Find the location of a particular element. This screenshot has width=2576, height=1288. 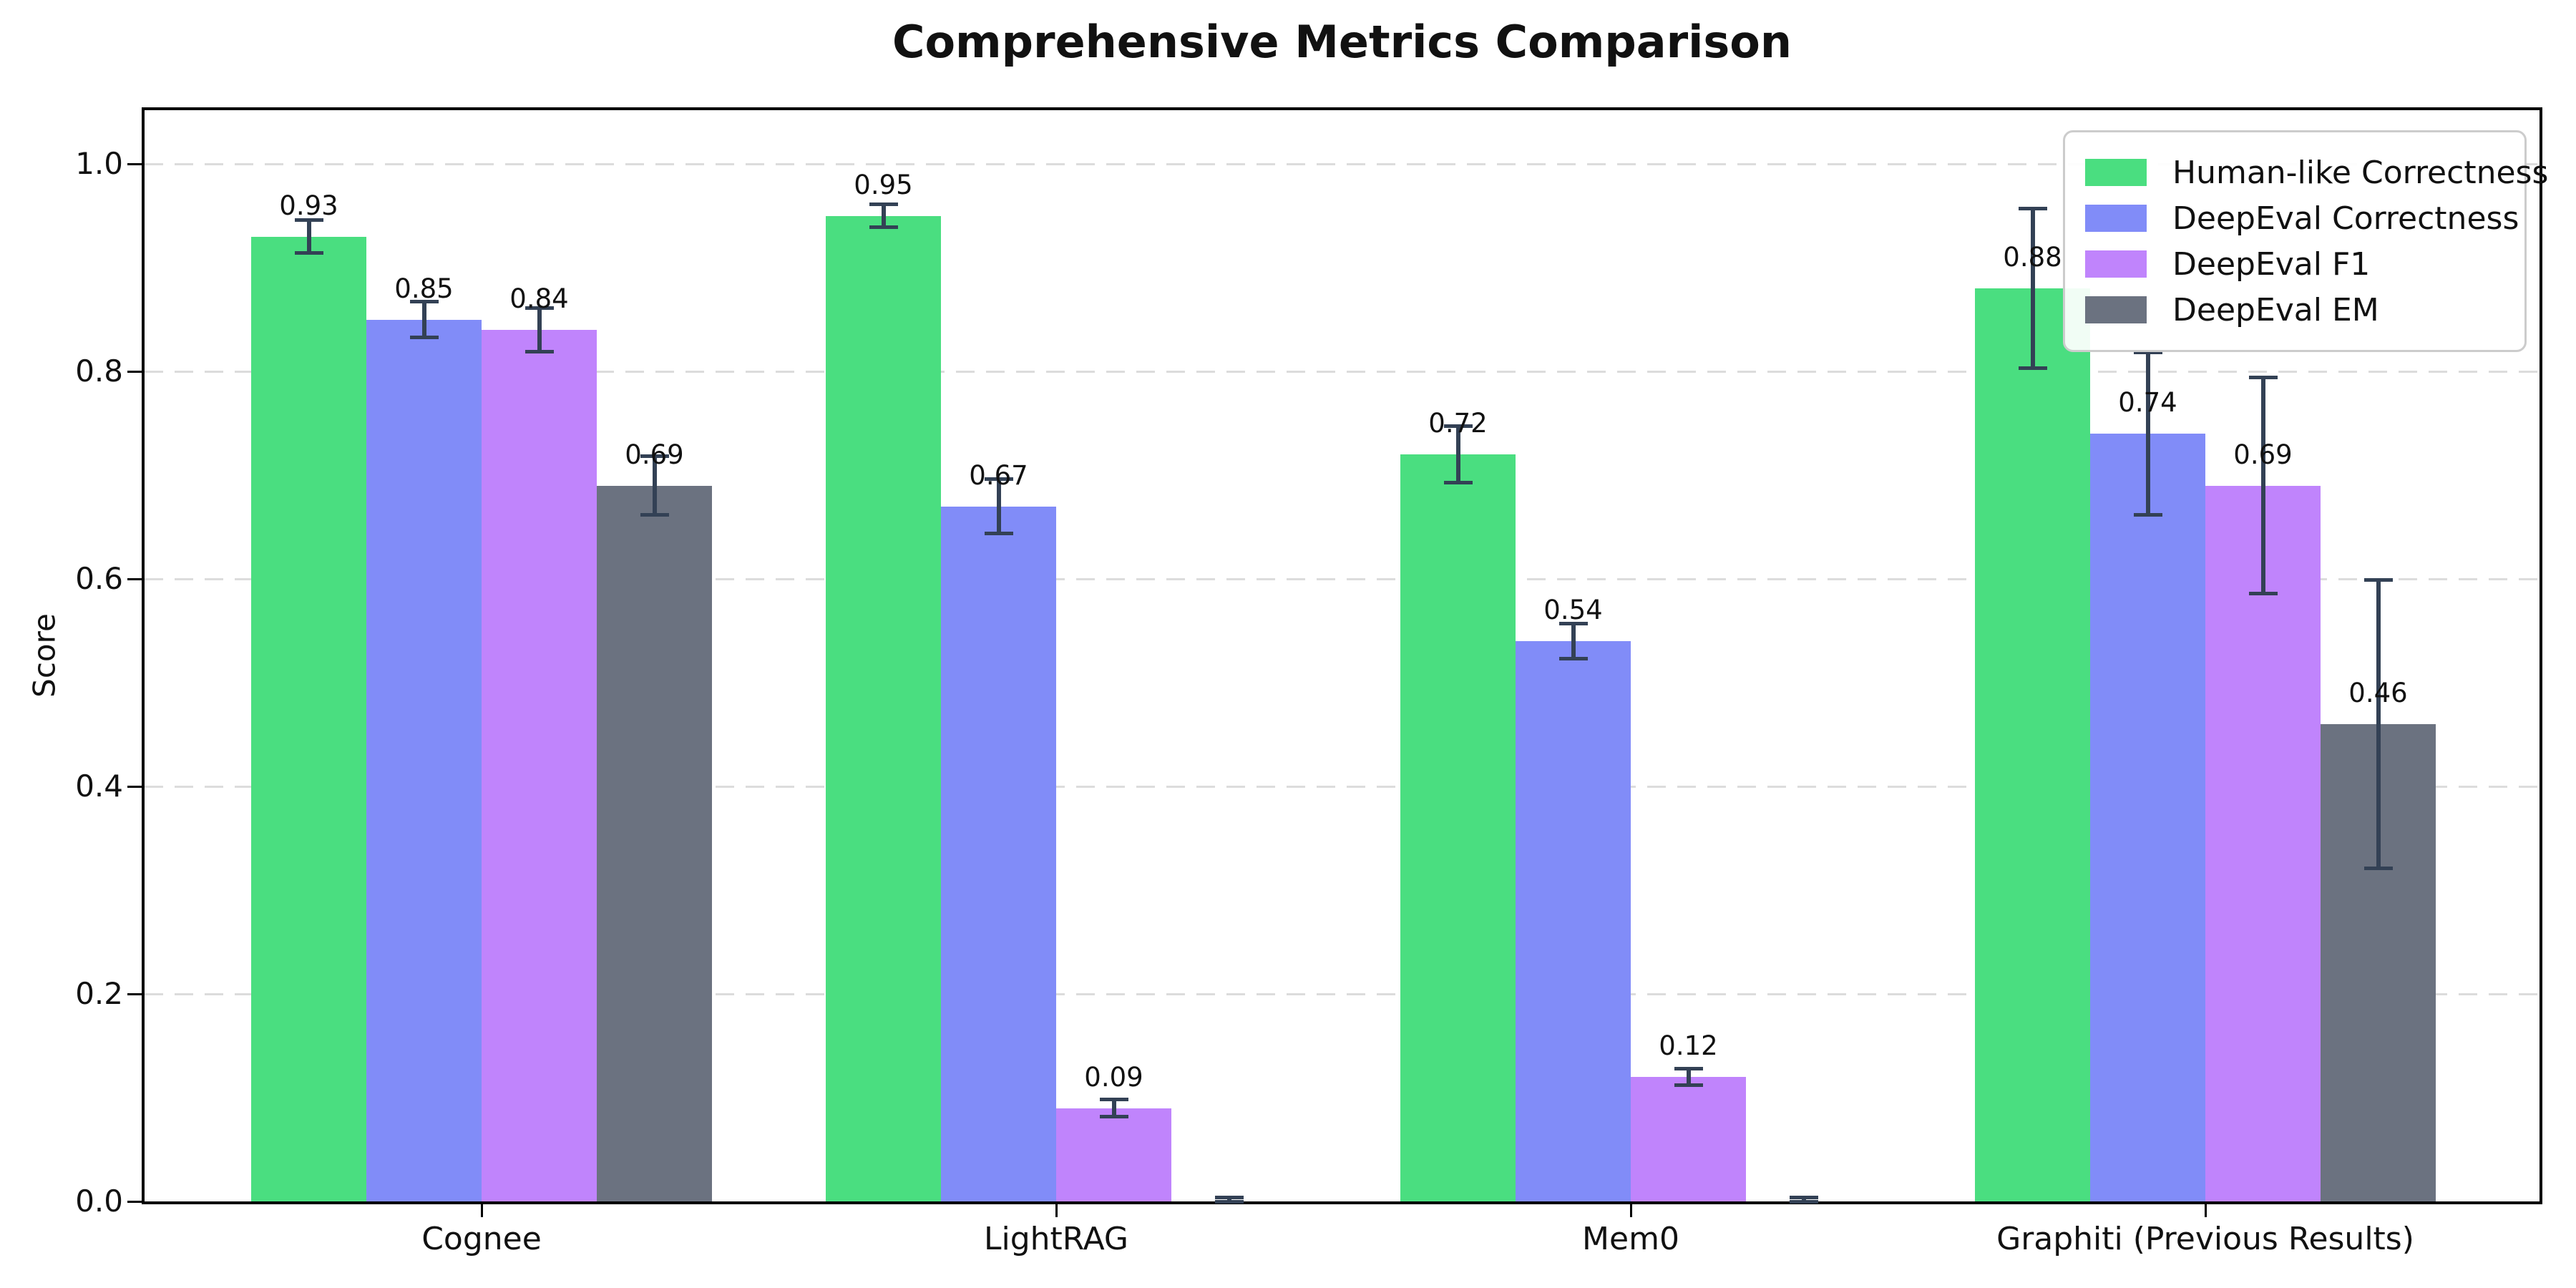

y-tick-label: 0.6 is located at coordinates (99, 578).